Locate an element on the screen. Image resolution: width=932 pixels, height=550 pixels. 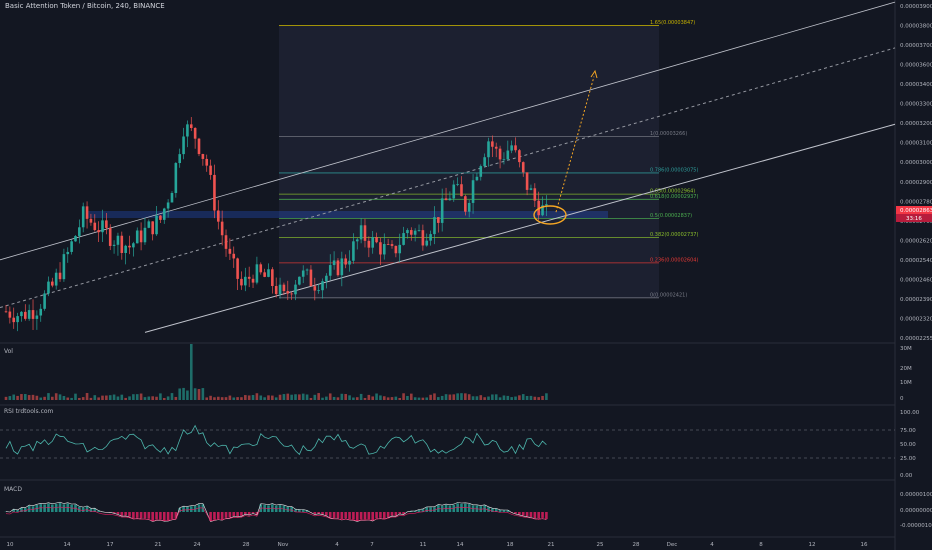
rsi-tick-label: 25.00 is located at coordinates (908, 459).